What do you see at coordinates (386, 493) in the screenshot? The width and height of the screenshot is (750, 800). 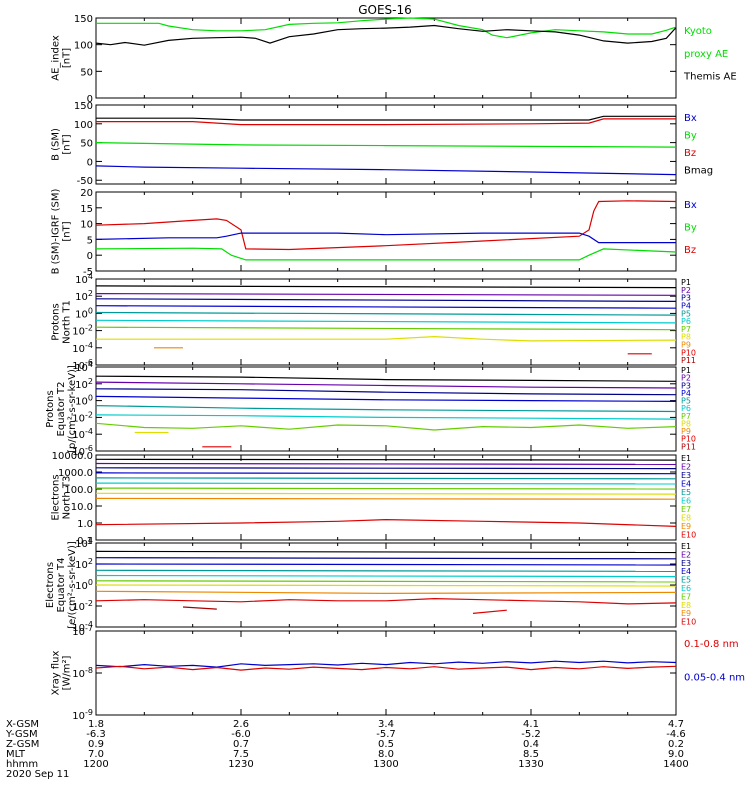 I see `series-e8` at bounding box center [386, 493].